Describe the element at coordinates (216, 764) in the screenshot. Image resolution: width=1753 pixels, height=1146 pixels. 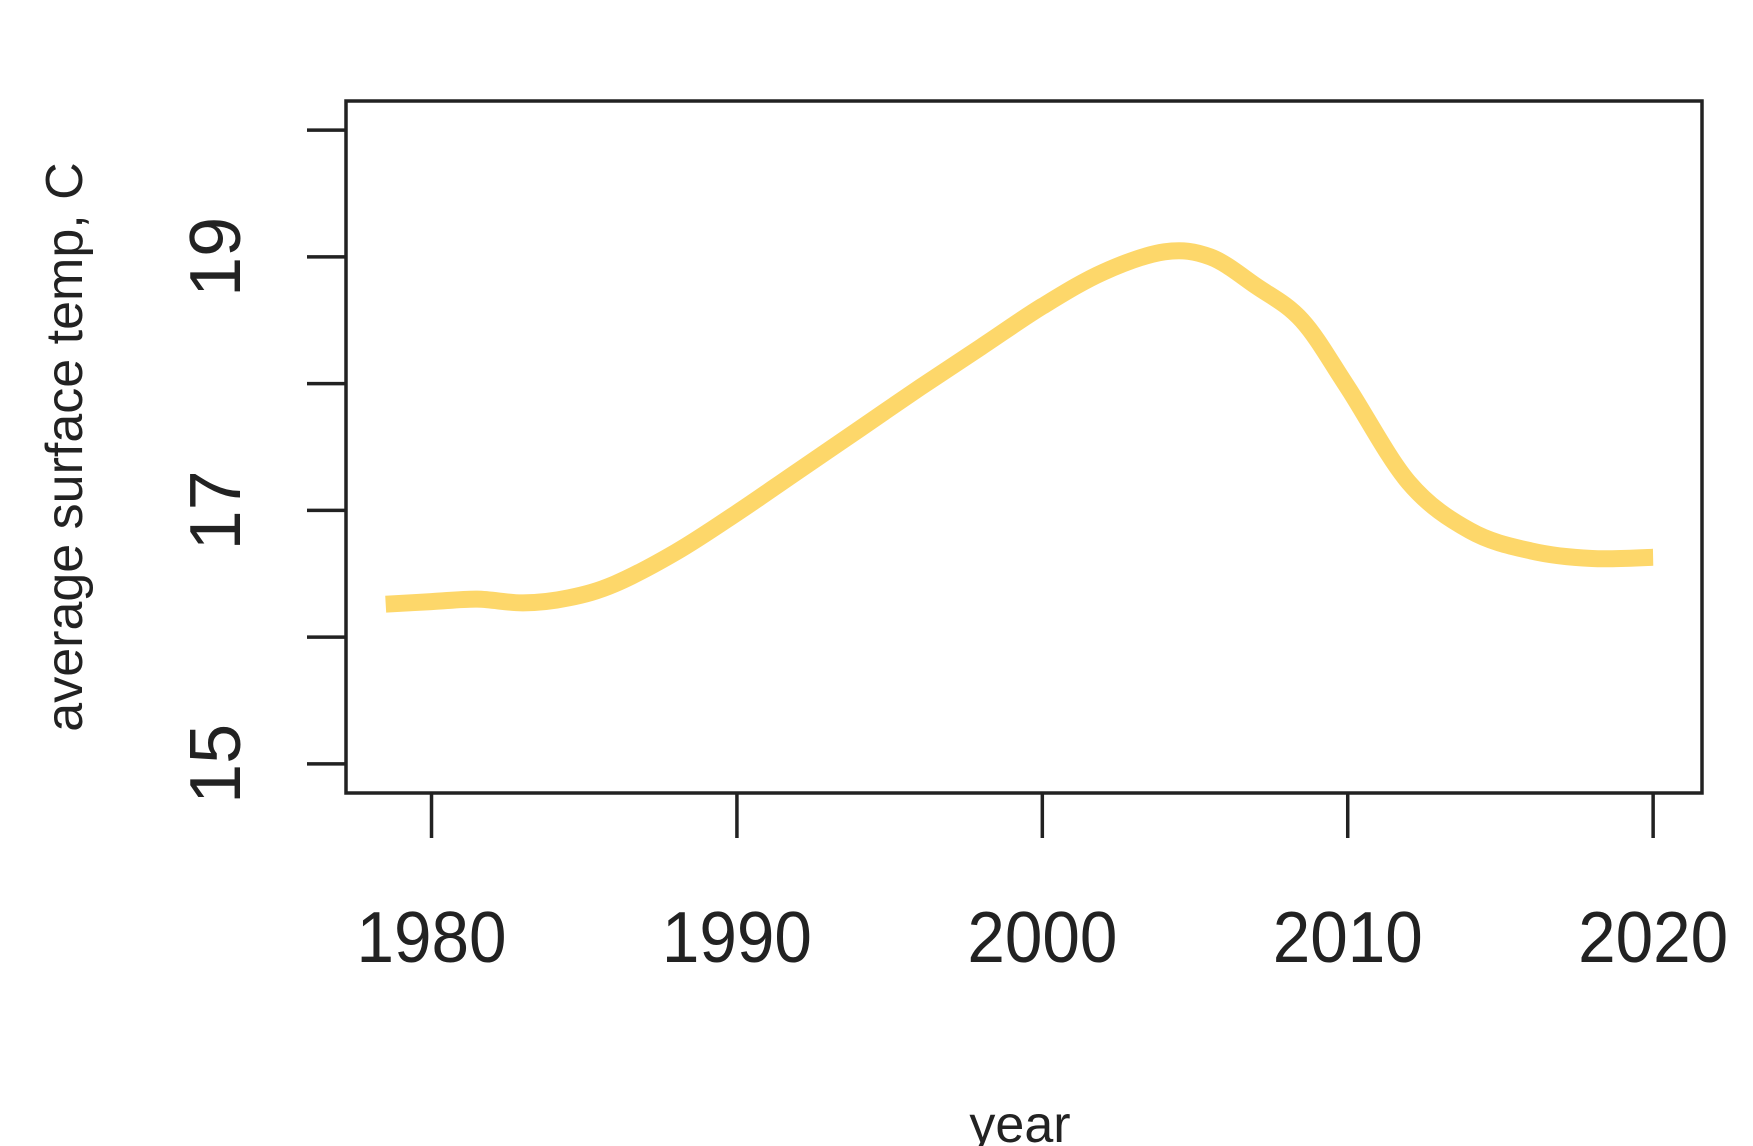
I see `y-tick-label: 15` at that location.